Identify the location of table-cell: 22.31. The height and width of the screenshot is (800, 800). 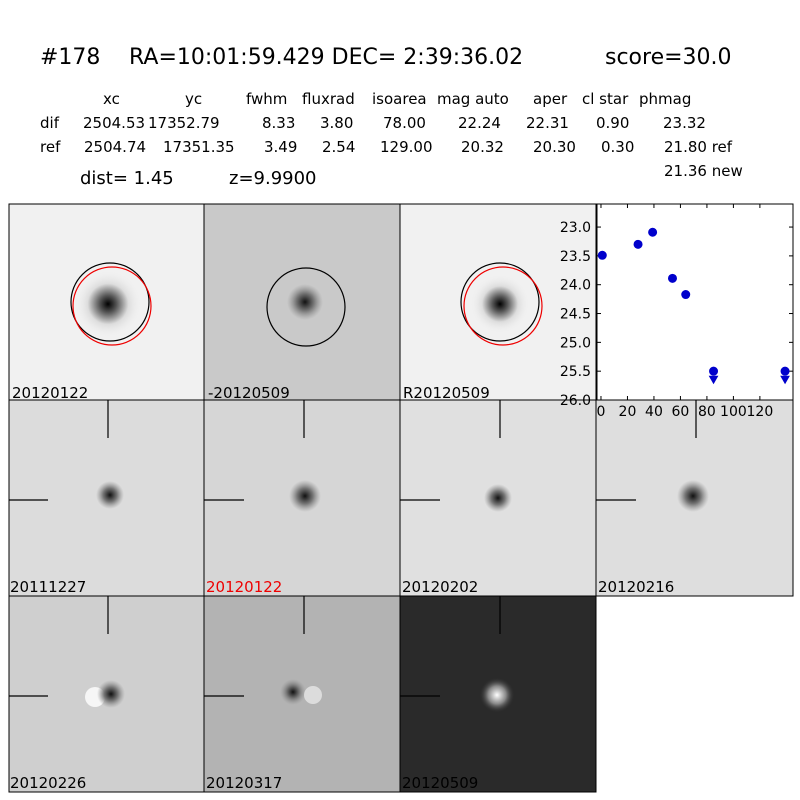
(547, 123).